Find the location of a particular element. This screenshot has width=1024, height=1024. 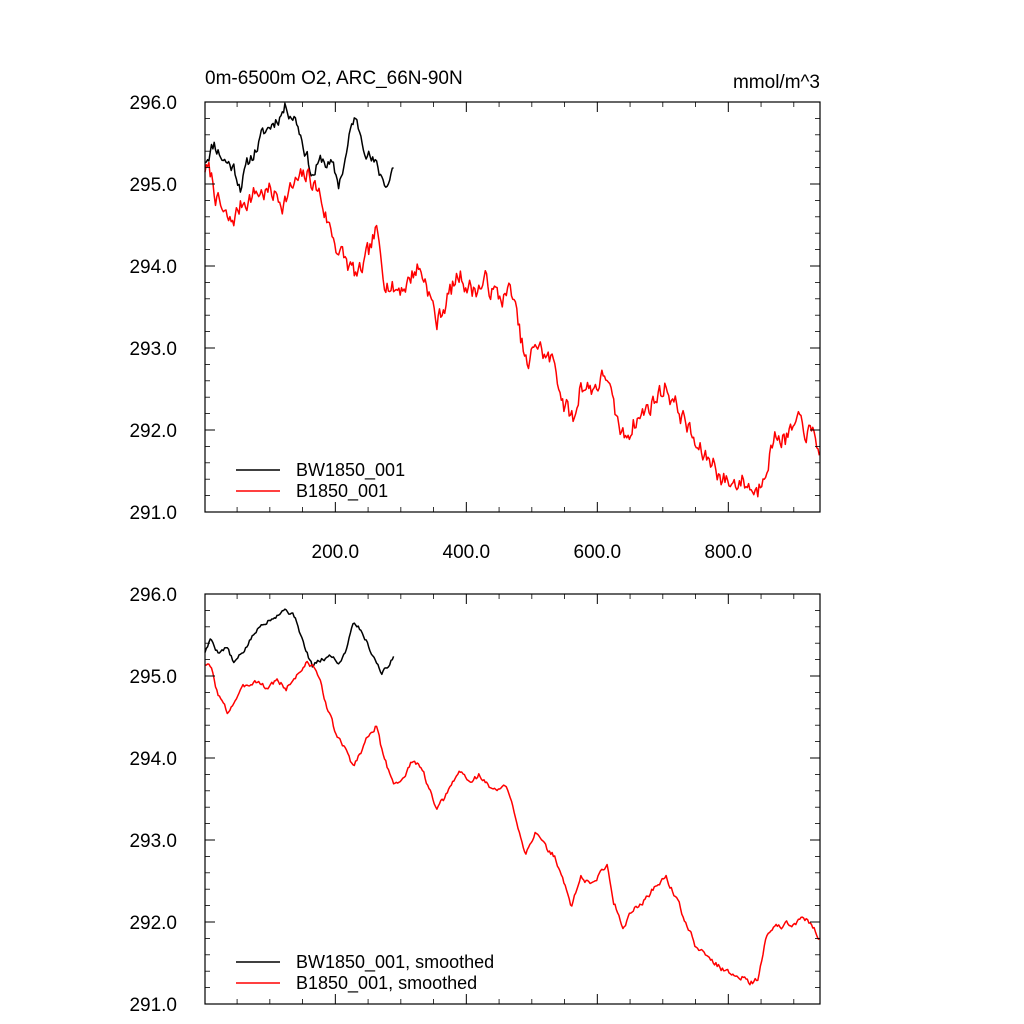

legend: BW1850_001, smoothed B1850_001, smoothed is located at coordinates (365, 973).